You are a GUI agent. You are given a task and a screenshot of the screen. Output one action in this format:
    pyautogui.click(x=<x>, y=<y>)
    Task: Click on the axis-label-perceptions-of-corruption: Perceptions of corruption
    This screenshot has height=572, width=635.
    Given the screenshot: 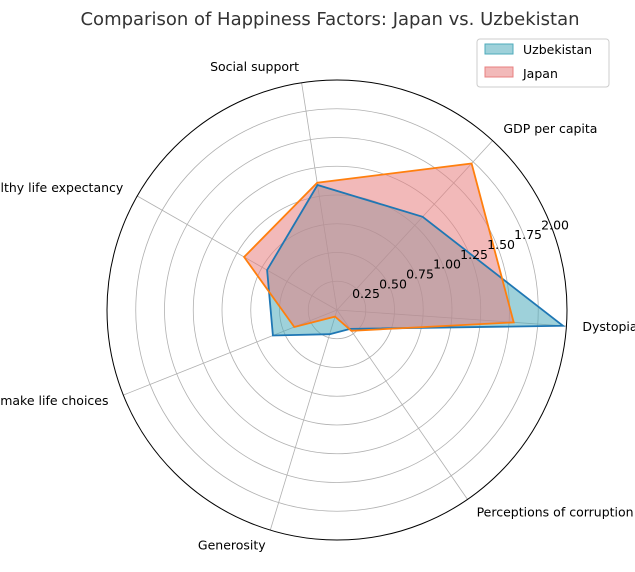 What is the action you would take?
    pyautogui.click(x=555, y=512)
    